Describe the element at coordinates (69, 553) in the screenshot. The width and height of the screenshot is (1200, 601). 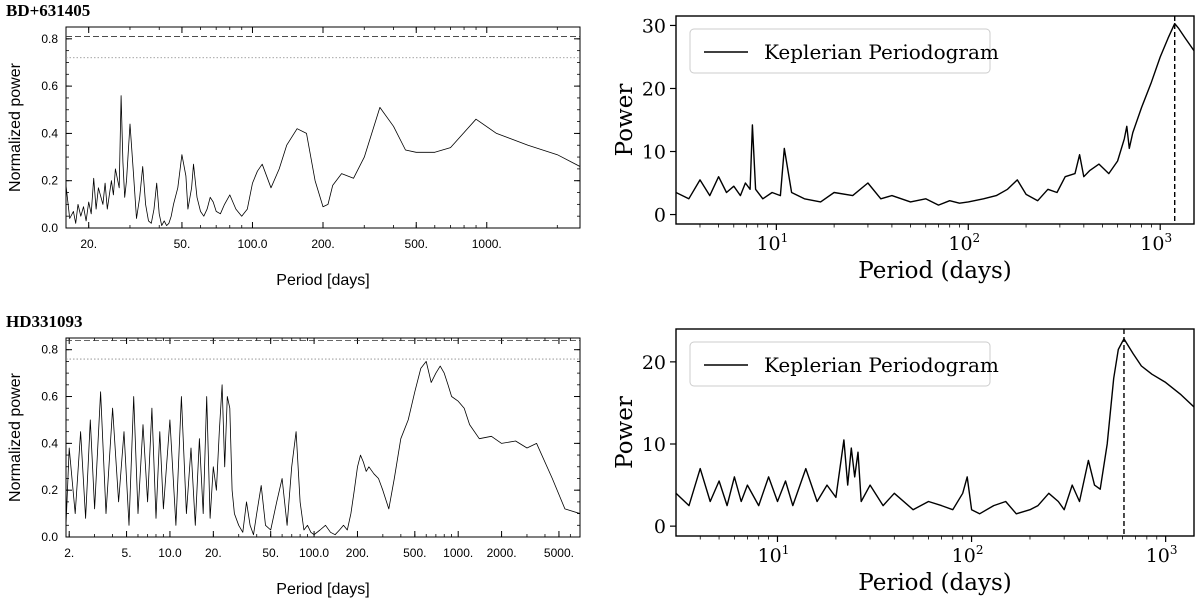
I see `x-tick-label: 2.` at that location.